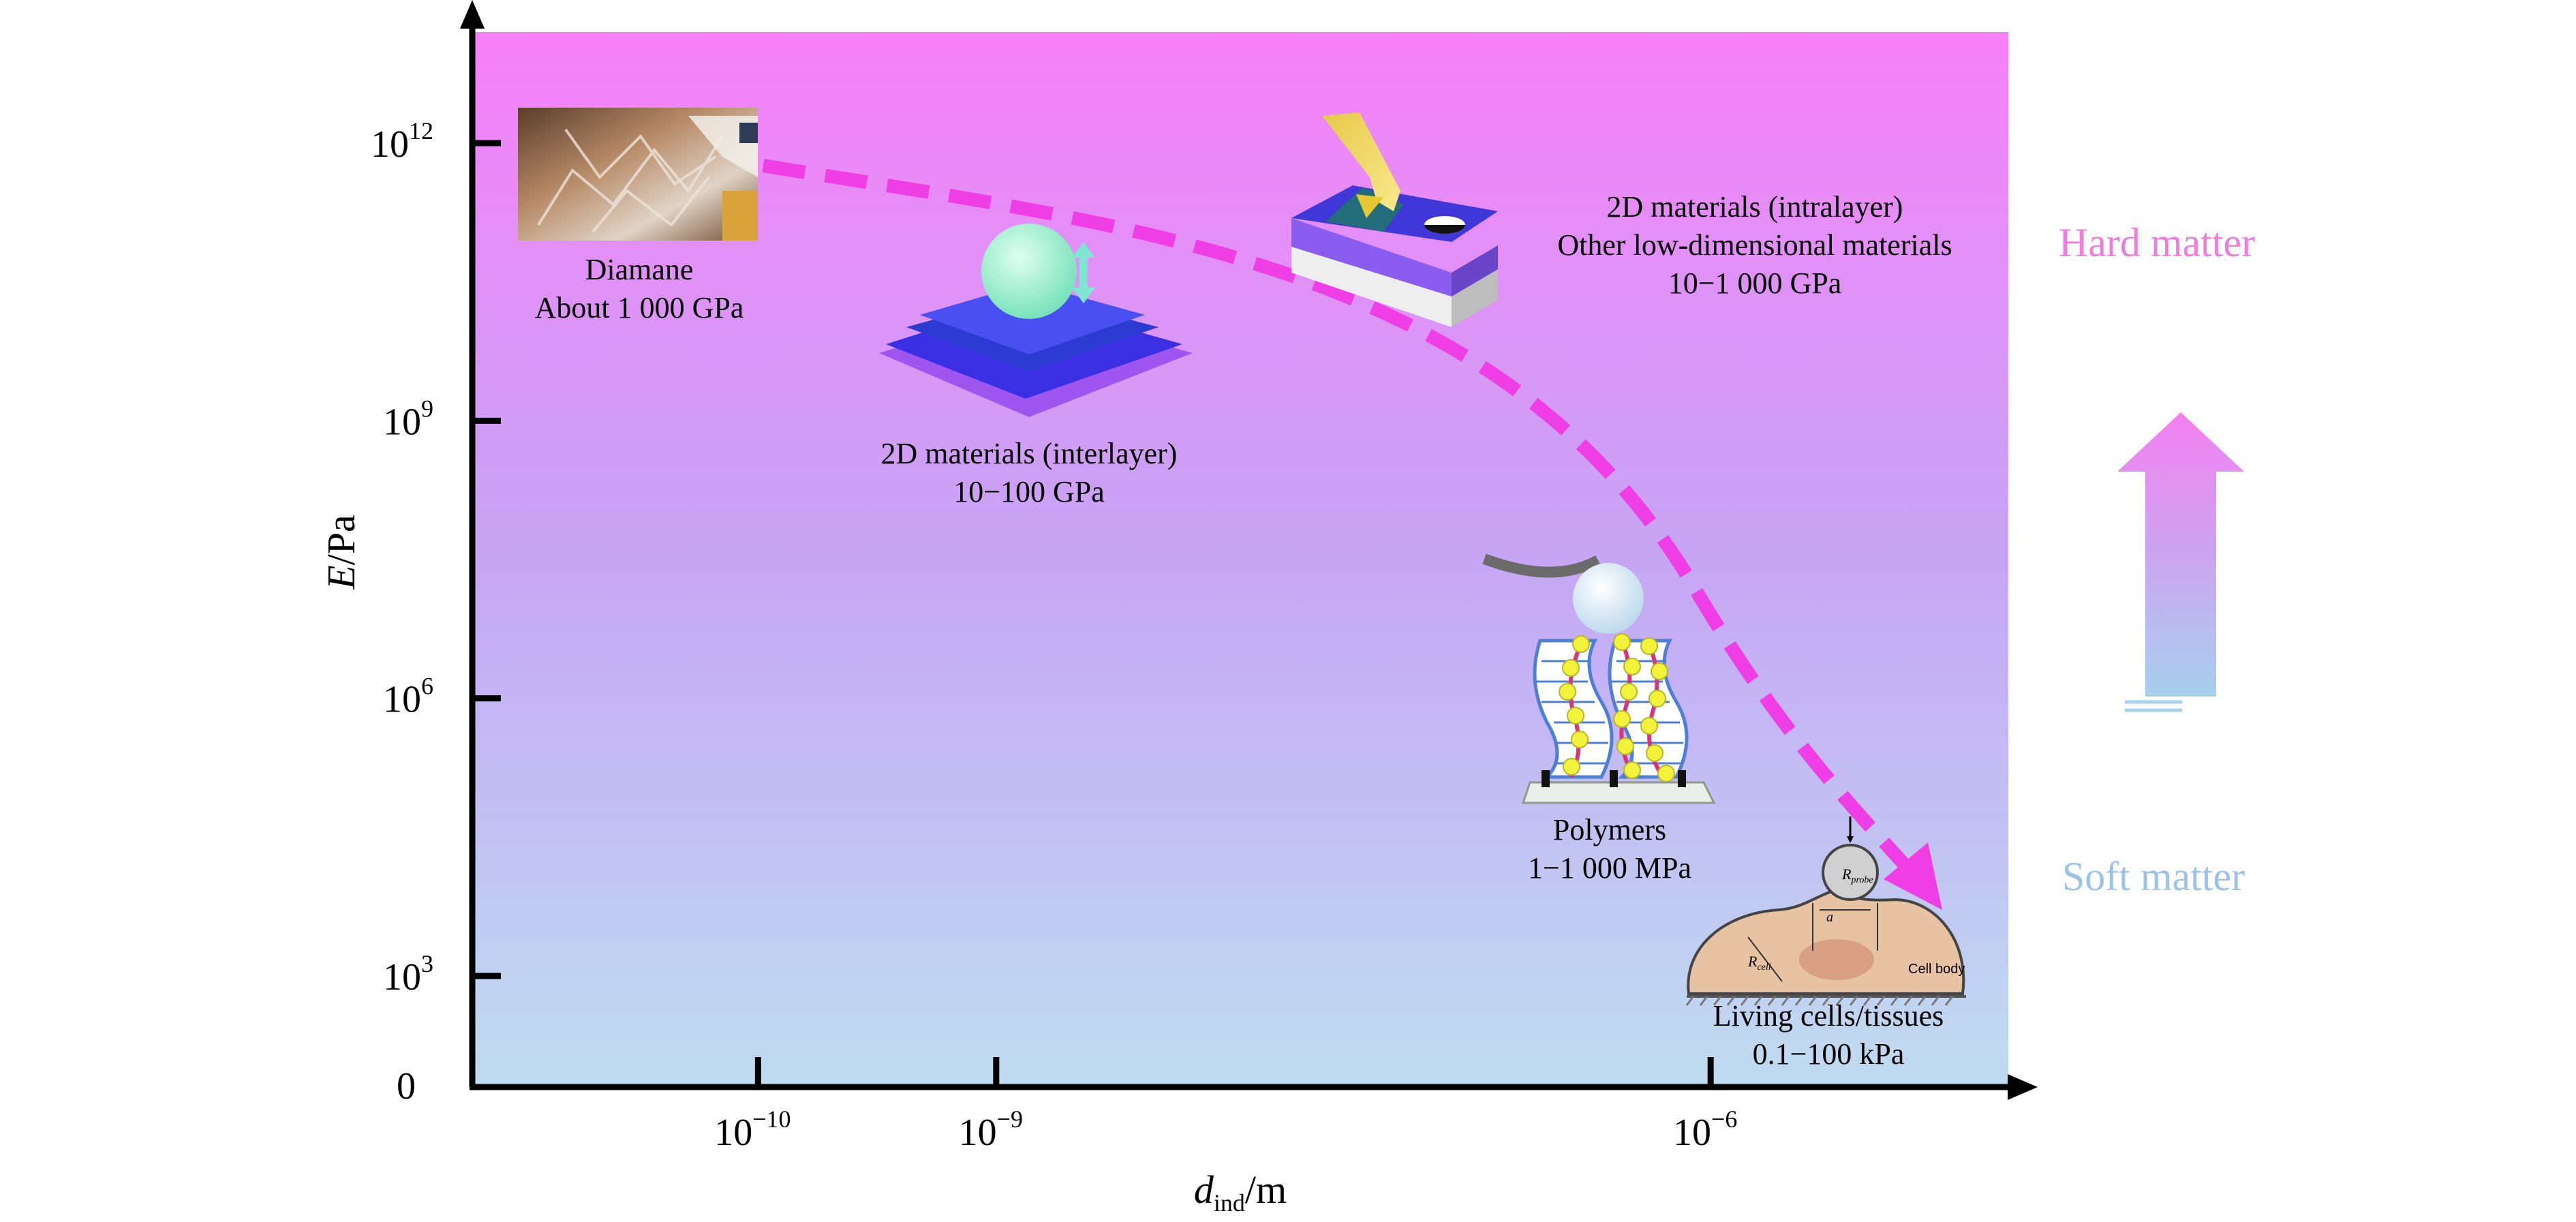  What do you see at coordinates (1394, 219) in the screenshot?
I see `2d-intralayer-illustration` at bounding box center [1394, 219].